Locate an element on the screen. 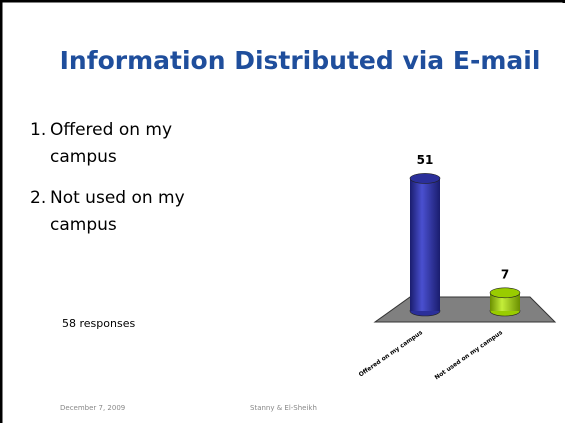 The height and width of the screenshot is (423, 565). list-number: 1. is located at coordinates (38, 130).